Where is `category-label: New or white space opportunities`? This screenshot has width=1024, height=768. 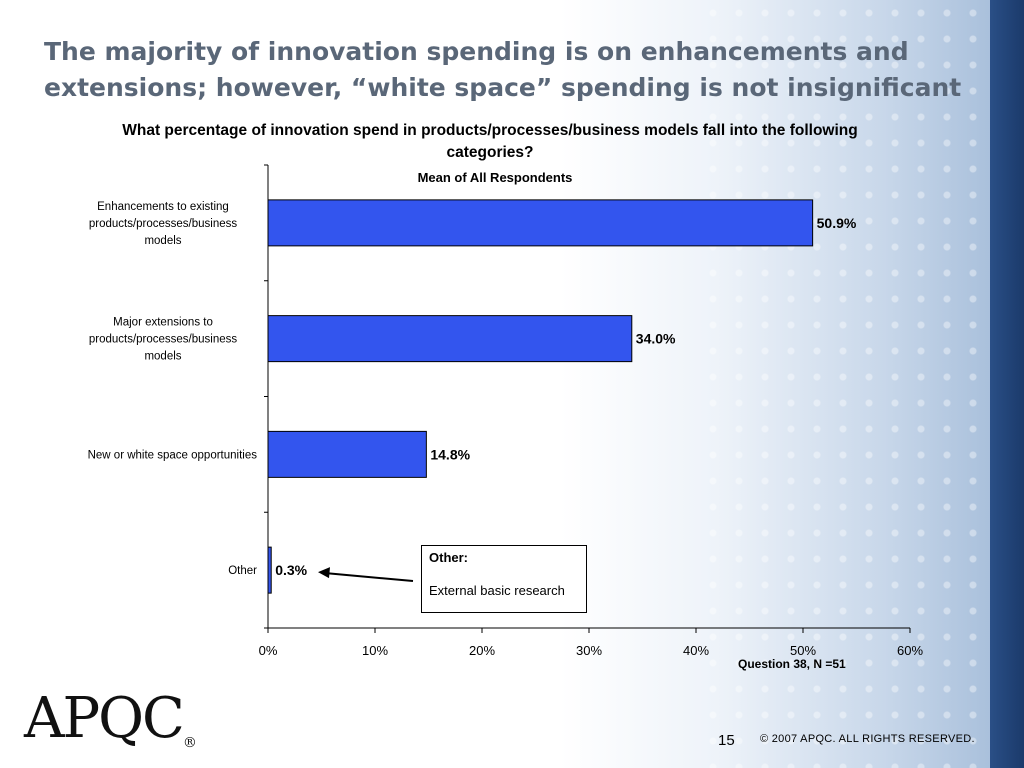
category-label: New or white space opportunities is located at coordinates (173, 455).